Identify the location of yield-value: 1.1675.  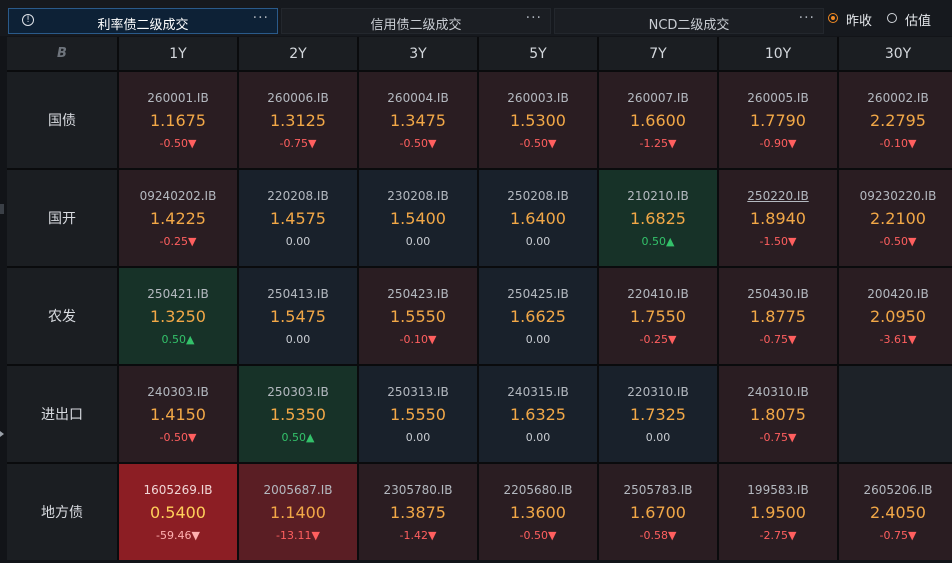
(178, 120).